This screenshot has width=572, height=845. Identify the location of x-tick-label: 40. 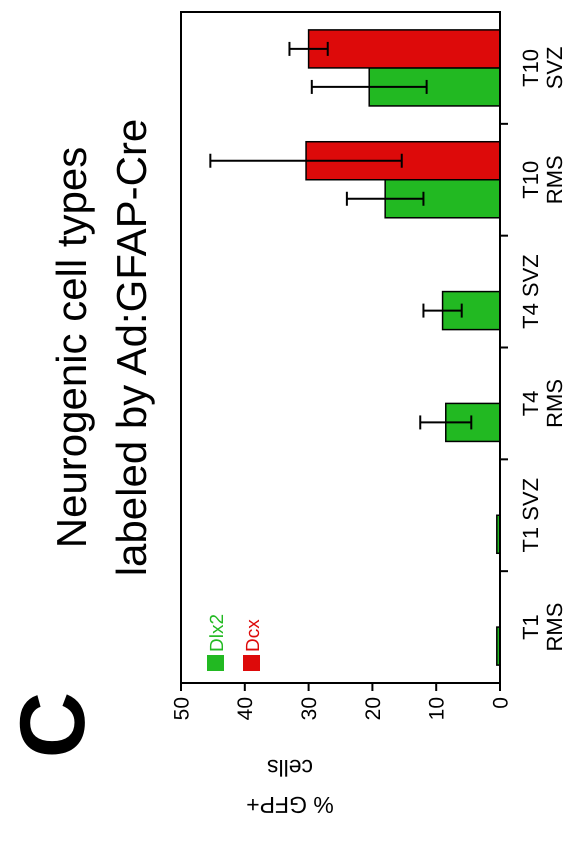
(246, 708).